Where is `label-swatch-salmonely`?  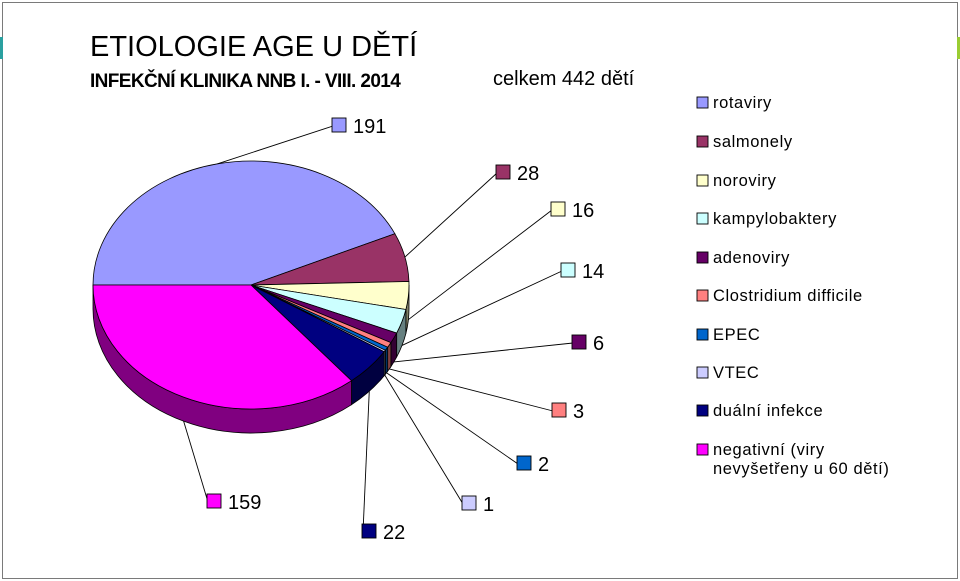 label-swatch-salmonely is located at coordinates (503, 172).